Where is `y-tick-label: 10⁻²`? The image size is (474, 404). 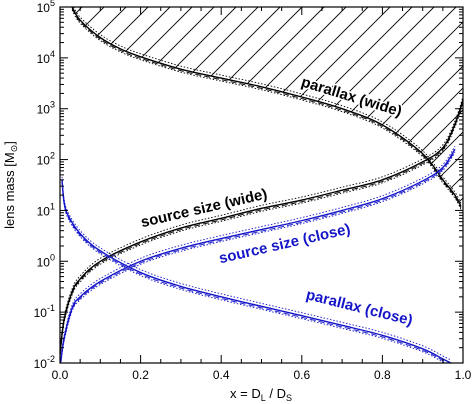 y-tick-label: 10⁻² is located at coordinates (44, 362).